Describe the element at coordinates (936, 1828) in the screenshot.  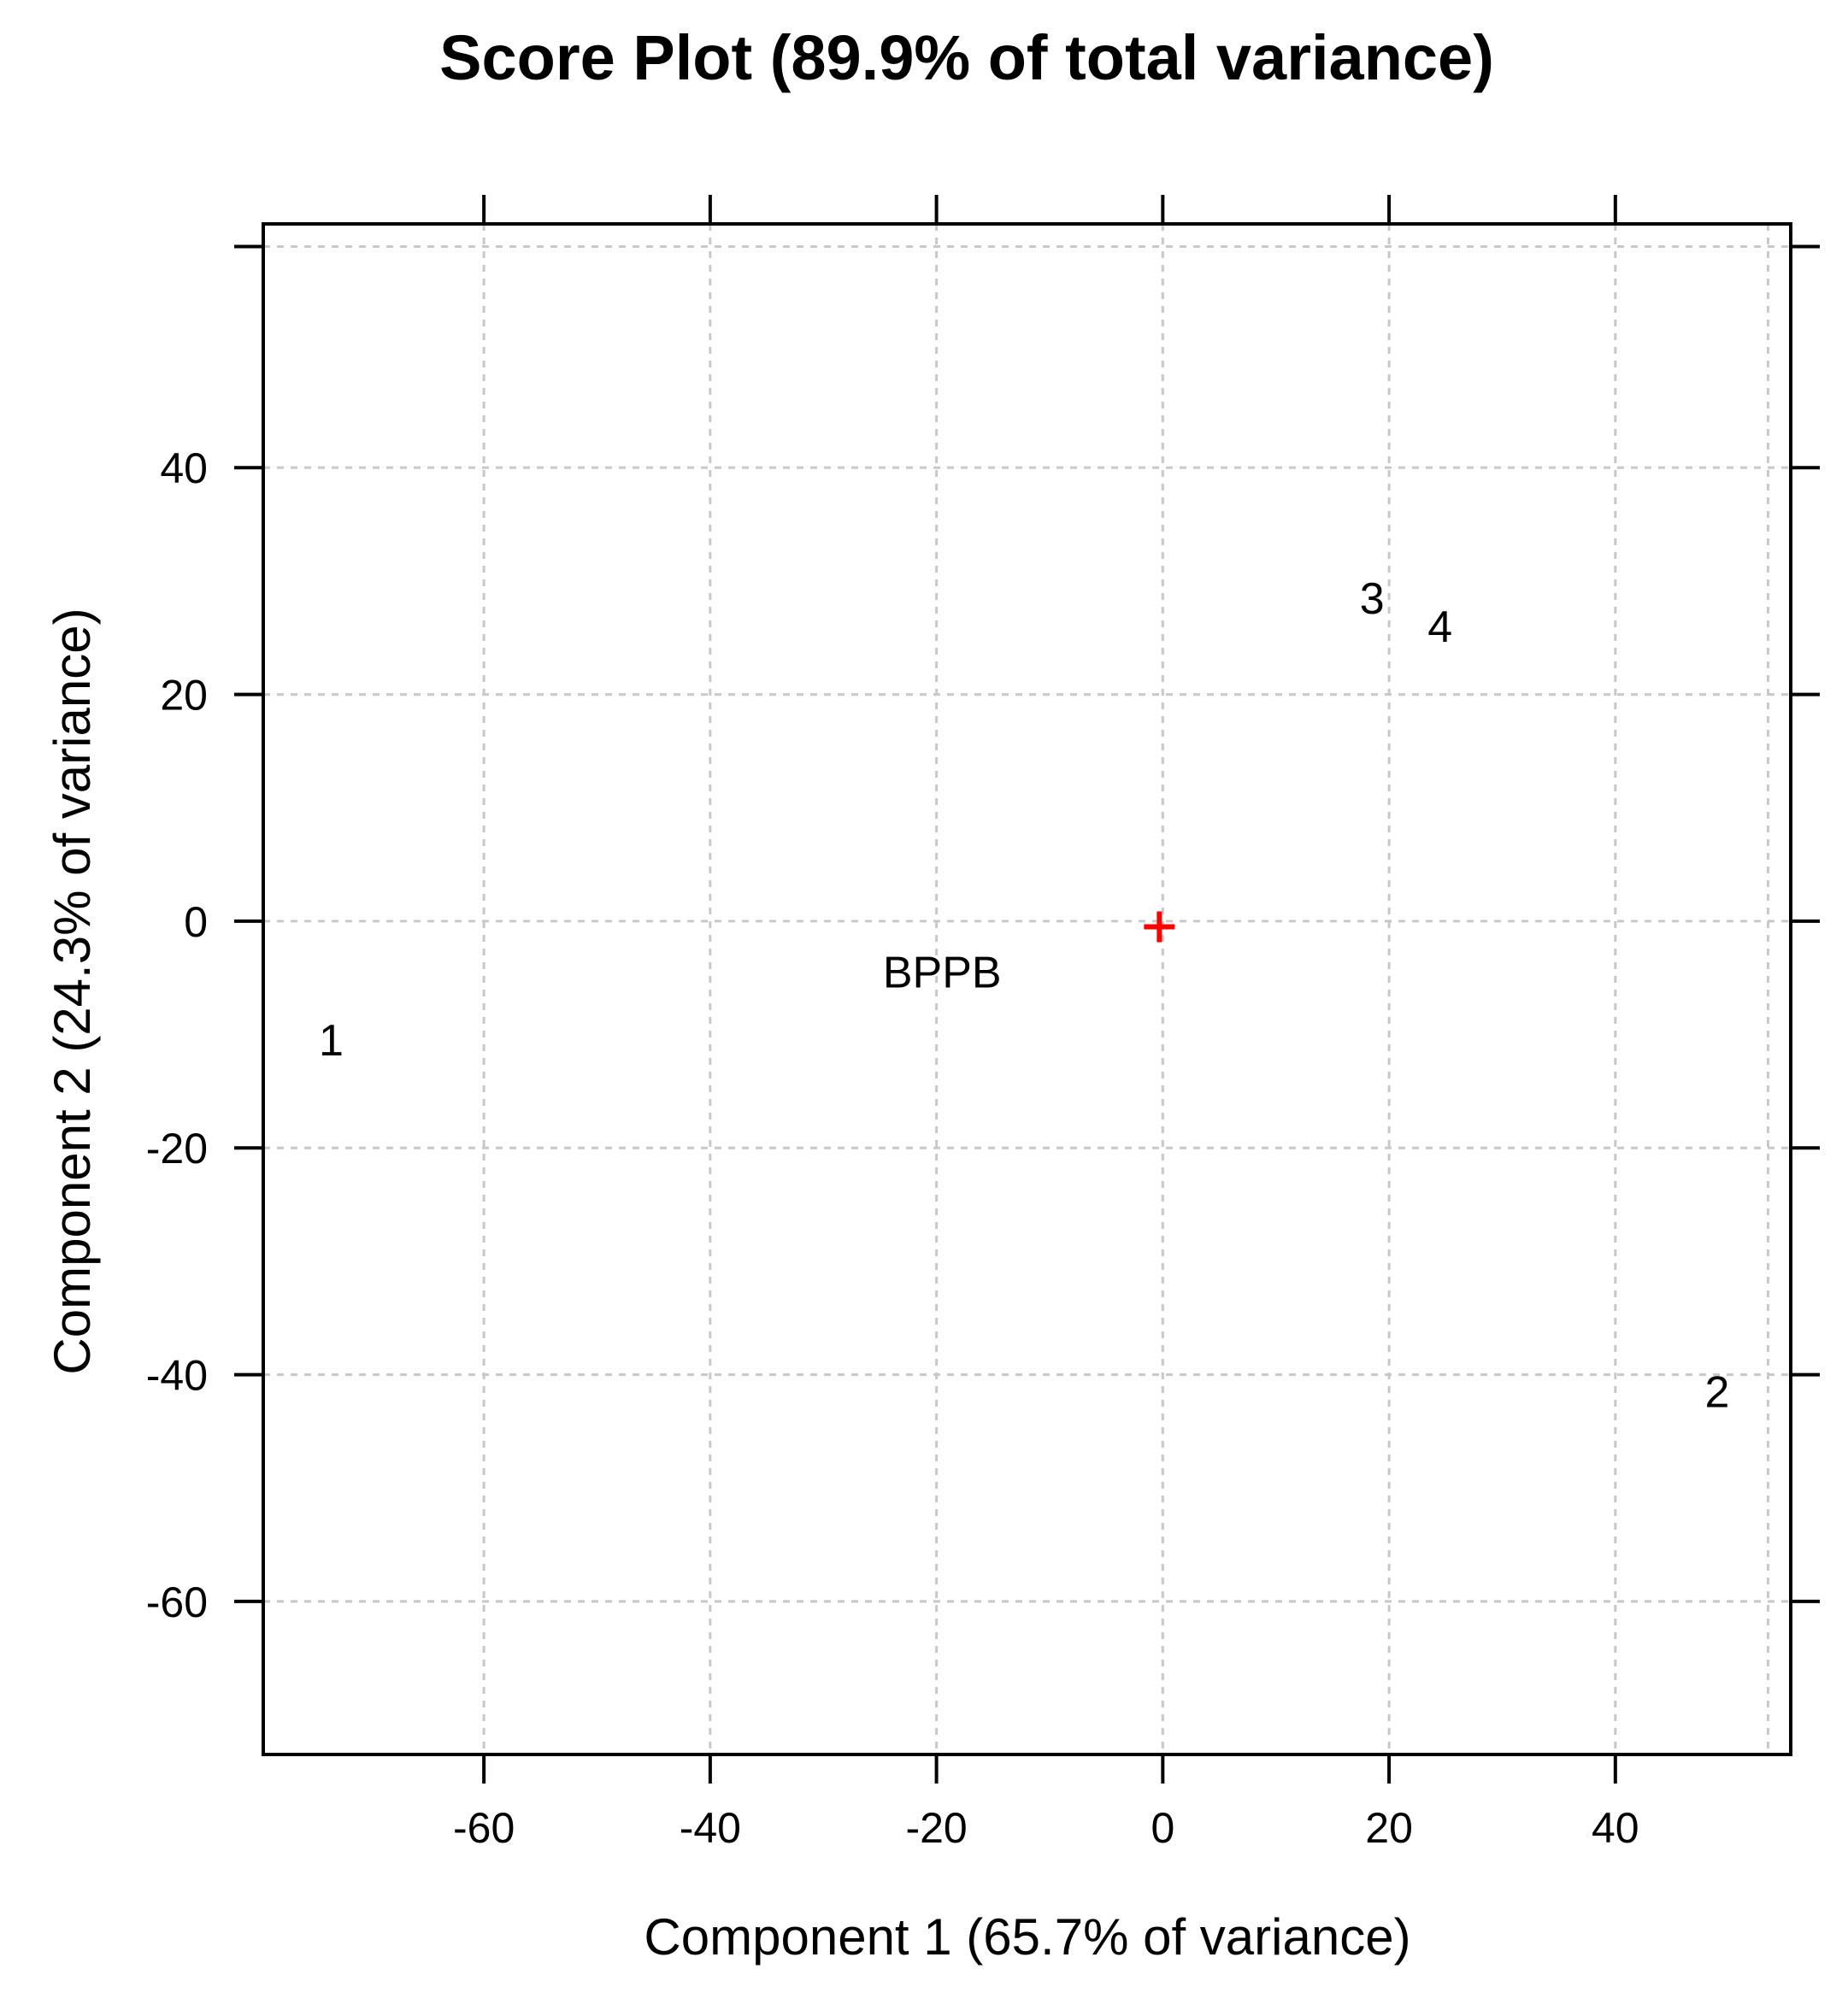
I see `x-tick-label: -20` at that location.